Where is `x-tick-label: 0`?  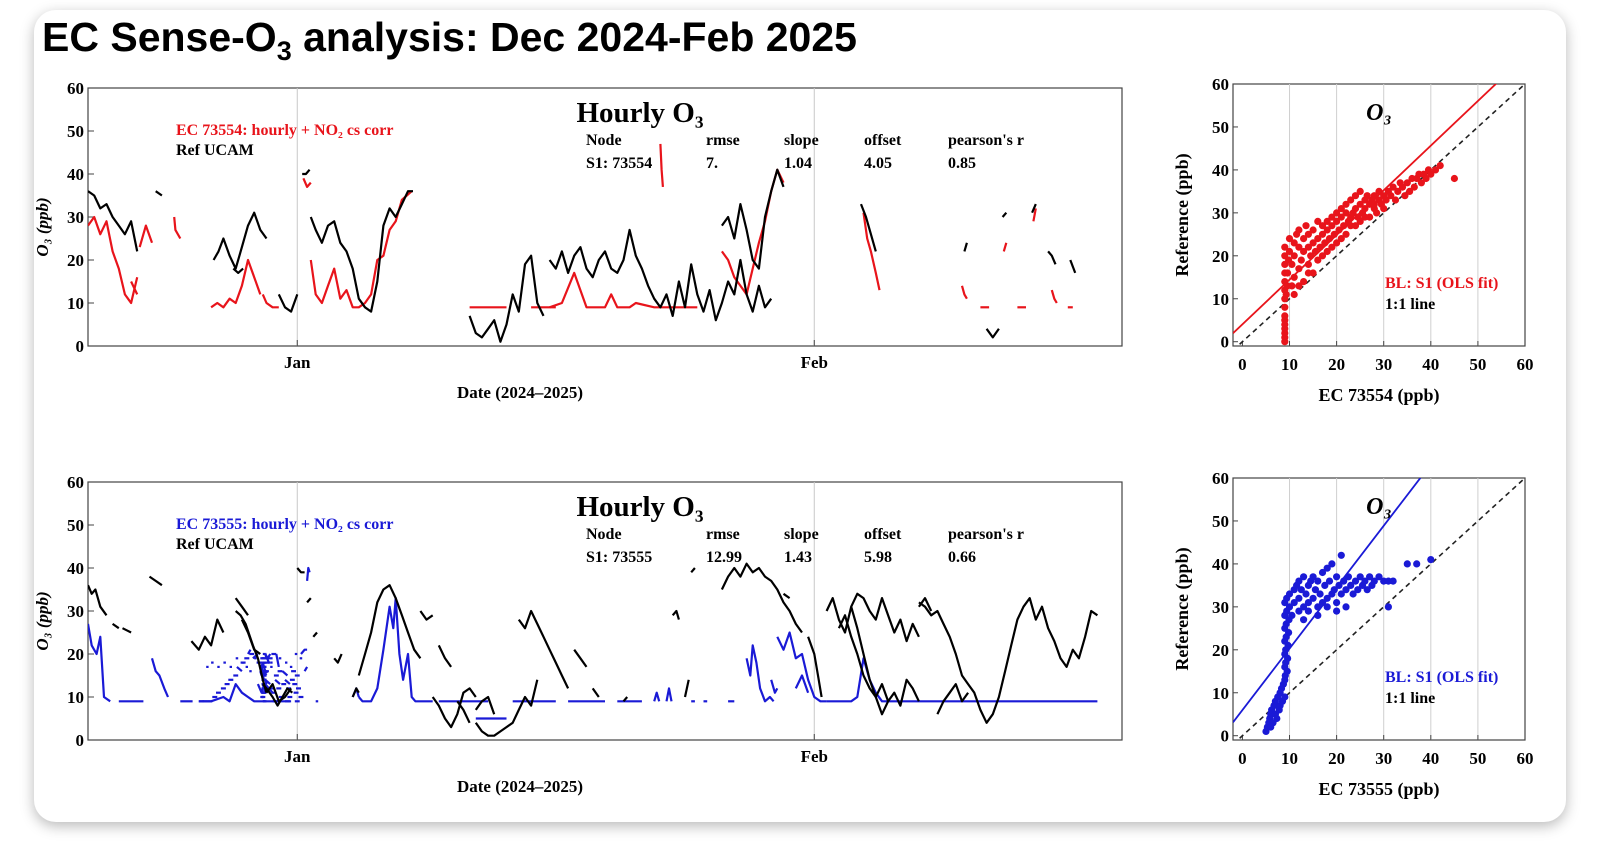
x-tick-label: 0 is located at coordinates (1242, 758).